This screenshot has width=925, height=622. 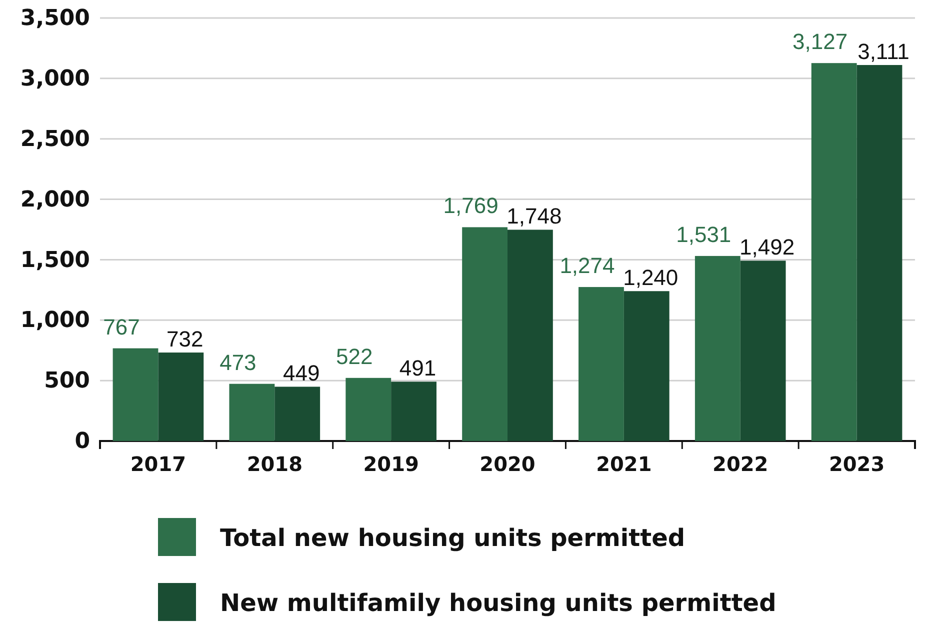 What do you see at coordinates (856, 464) in the screenshot?
I see `x-tick-label: 2023` at bounding box center [856, 464].